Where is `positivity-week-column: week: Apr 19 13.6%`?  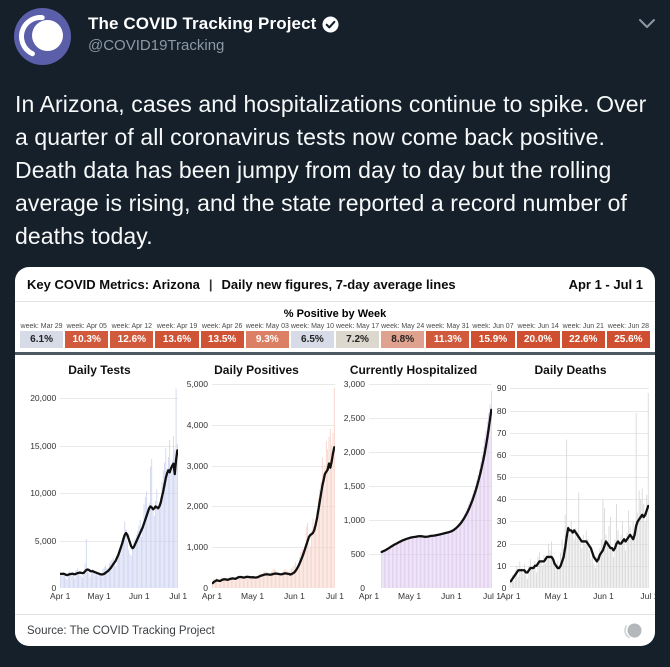 positivity-week-column: week: Apr 19 13.6% is located at coordinates (177, 335).